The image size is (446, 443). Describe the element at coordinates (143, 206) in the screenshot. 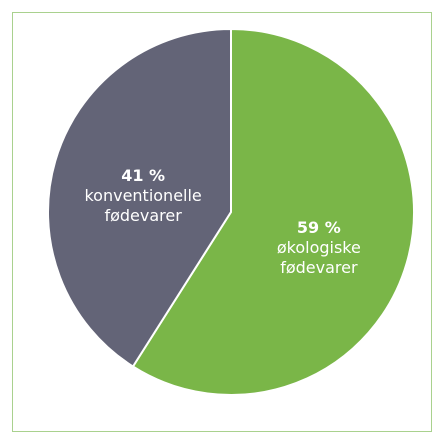

I see `category-label: konventionelle fødevarer` at that location.